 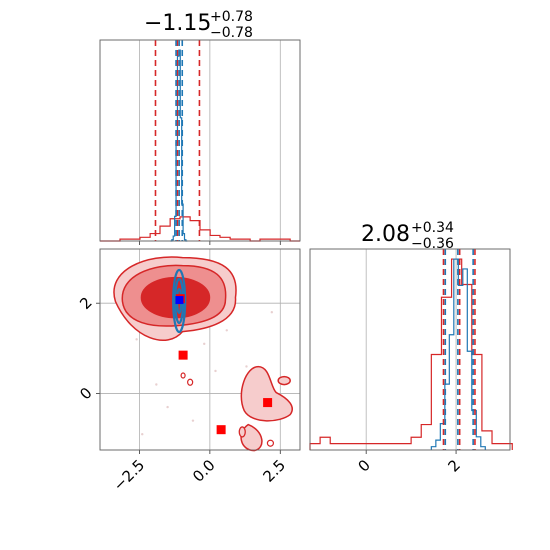 What do you see at coordinates (385, 234) in the screenshot?
I see `title-param-y-value: 2.08` at bounding box center [385, 234].